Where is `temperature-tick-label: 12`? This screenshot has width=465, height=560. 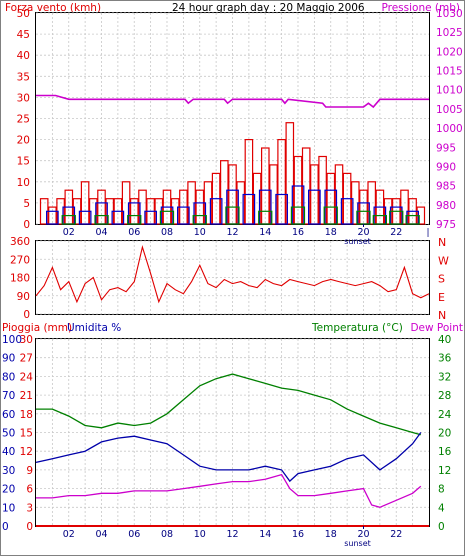
temperature-tick-label: 12 is located at coordinates (444, 471).